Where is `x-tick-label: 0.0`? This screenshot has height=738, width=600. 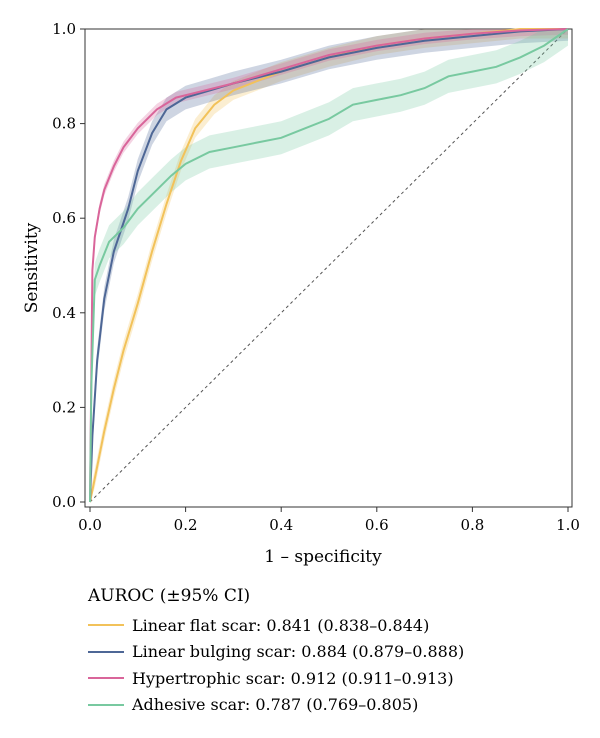
x-tick-label: 0.0 is located at coordinates (90, 525).